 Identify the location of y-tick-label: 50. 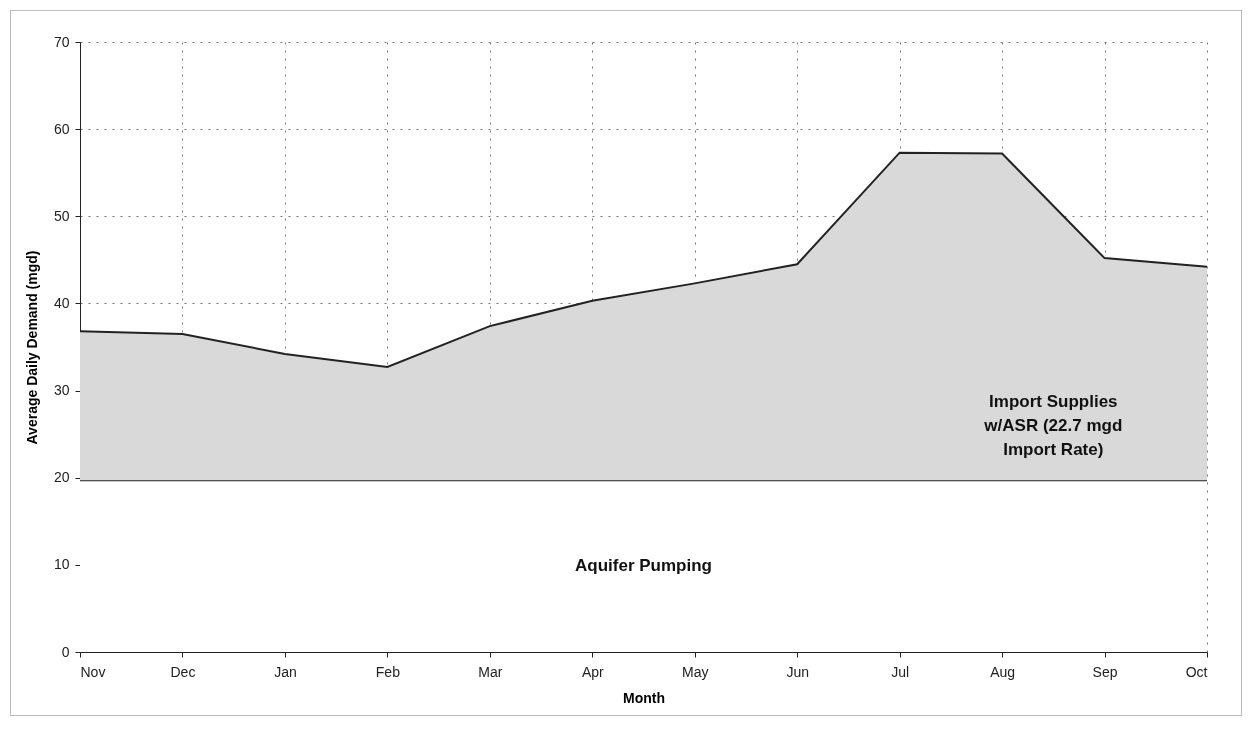
(61, 215).